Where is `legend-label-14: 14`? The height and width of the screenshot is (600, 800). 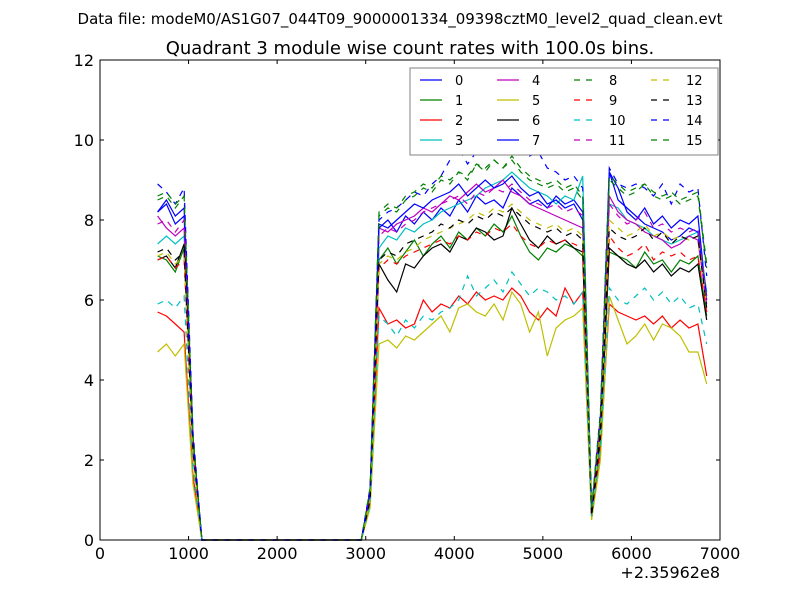 legend-label-14: 14 is located at coordinates (694, 121).